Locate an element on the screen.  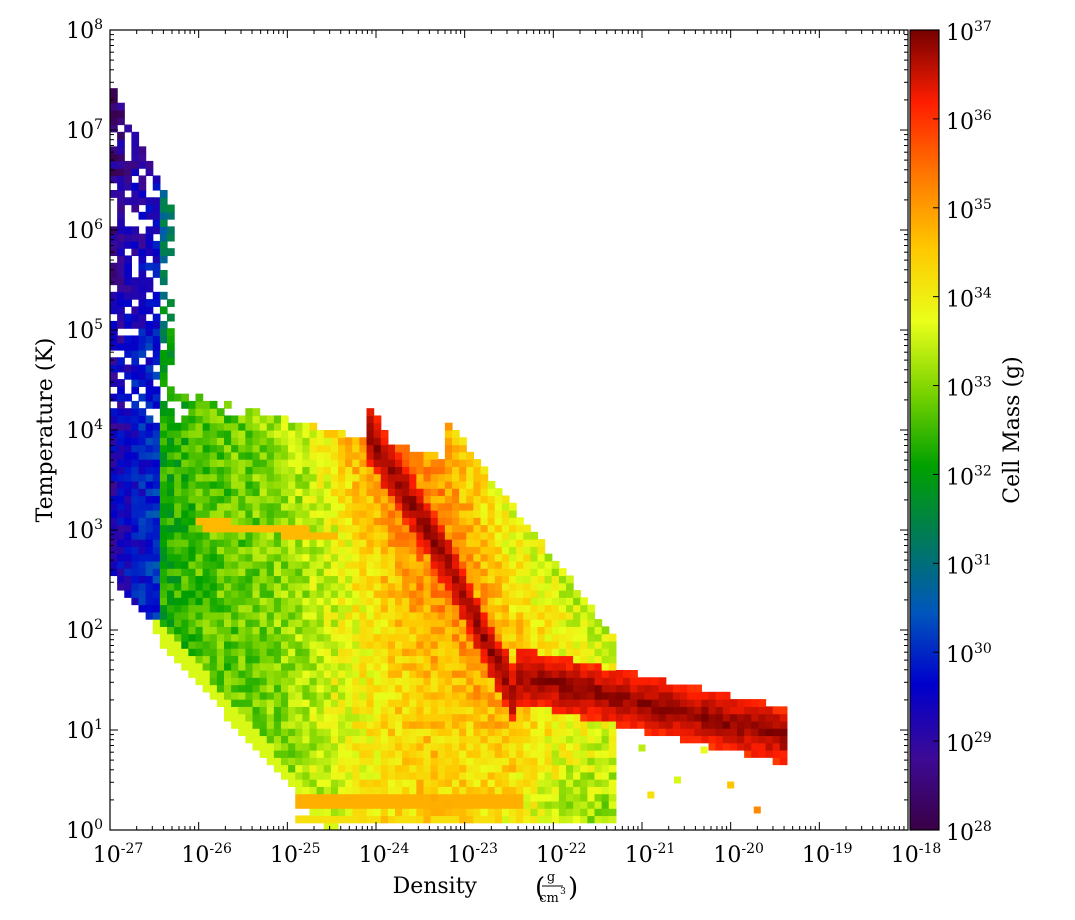
x-tick-label-exponent: -19 is located at coordinates (841, 849).